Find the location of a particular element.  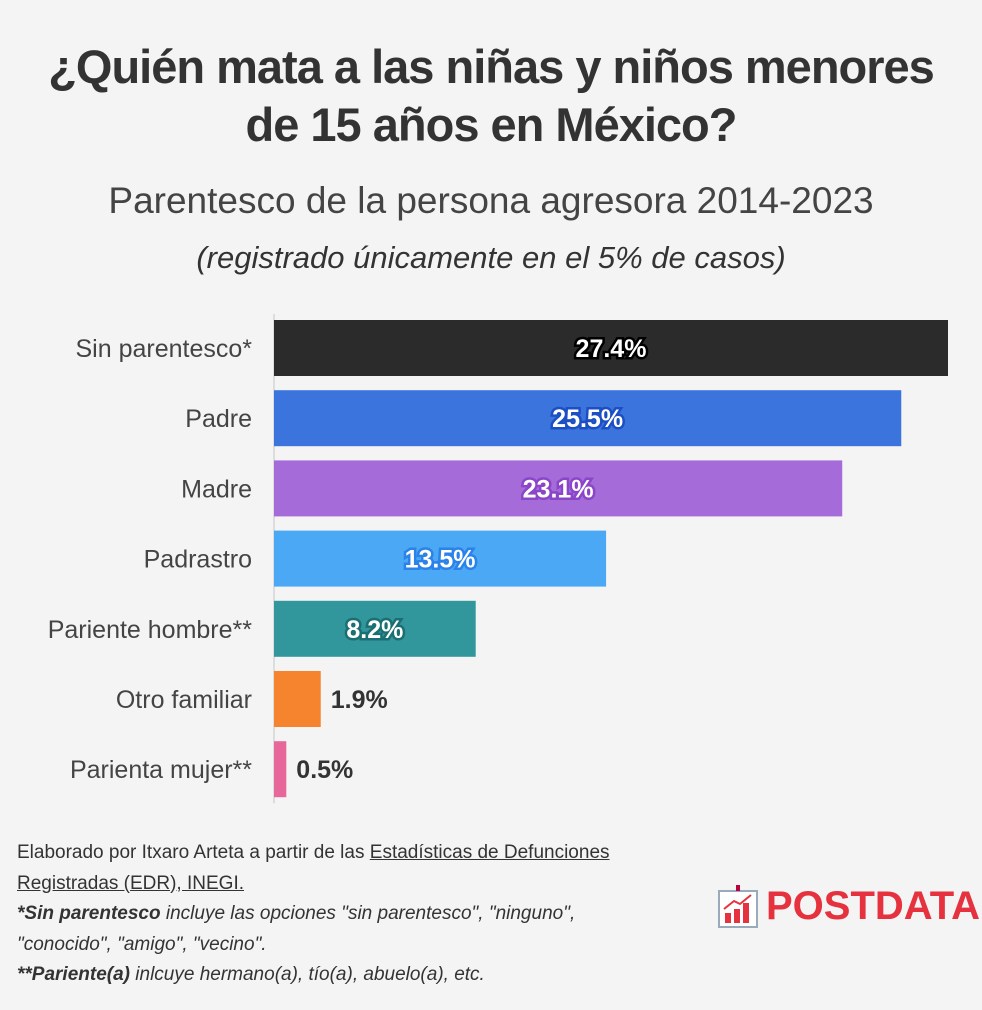

category-label: Padre is located at coordinates (218, 419).